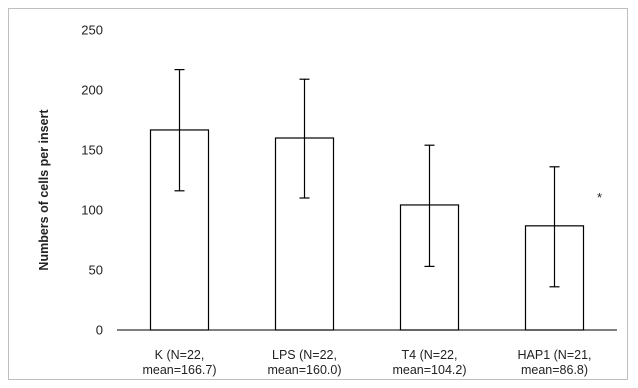  What do you see at coordinates (554, 370) in the screenshot?
I see `x-tick-label: mean=86.8)` at bounding box center [554, 370].